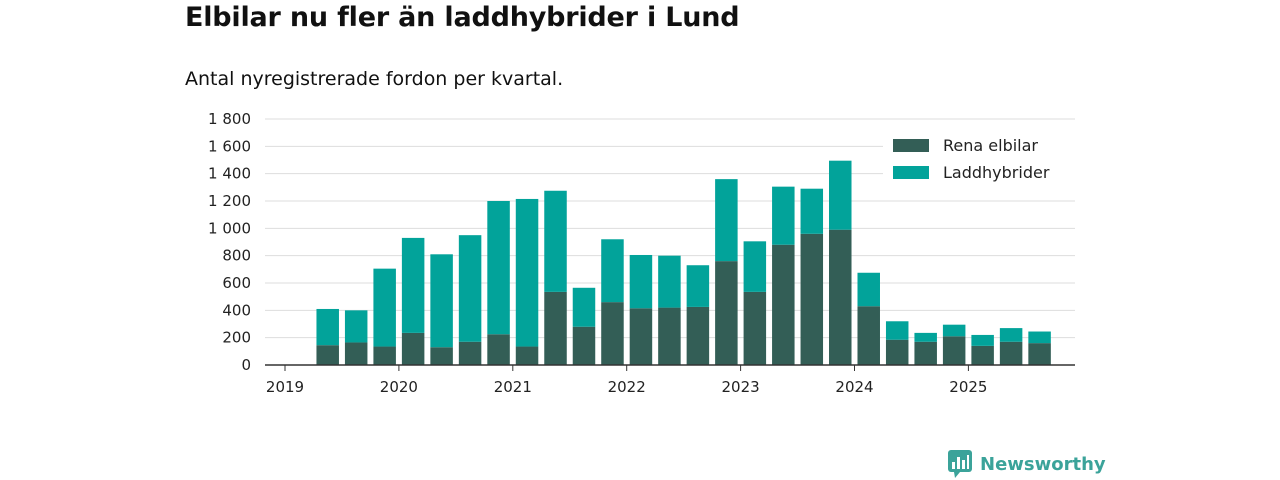 The width and height of the screenshot is (1280, 480). Describe the element at coordinates (980, 159) in the screenshot. I see `legend: Rena elbilar Laddhybrider` at that location.